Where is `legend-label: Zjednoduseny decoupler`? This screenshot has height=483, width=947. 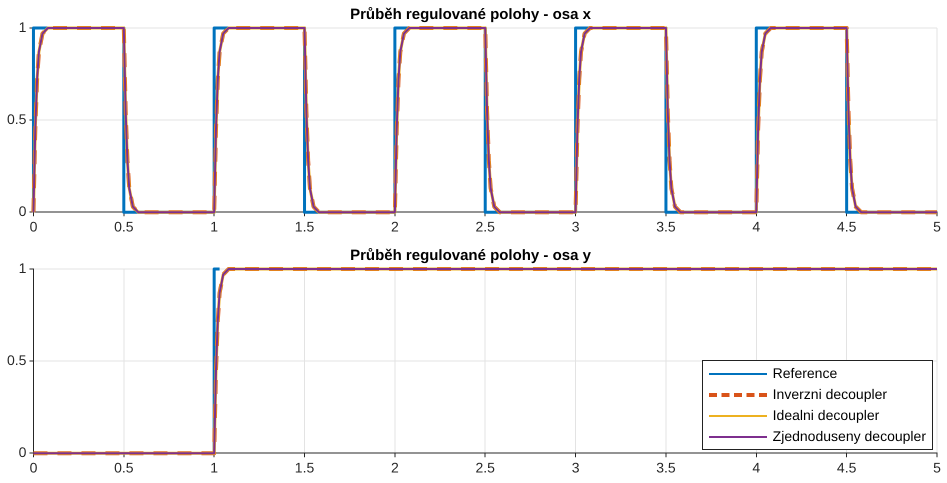
legend-label: Zjednoduseny decoupler is located at coordinates (849, 436).